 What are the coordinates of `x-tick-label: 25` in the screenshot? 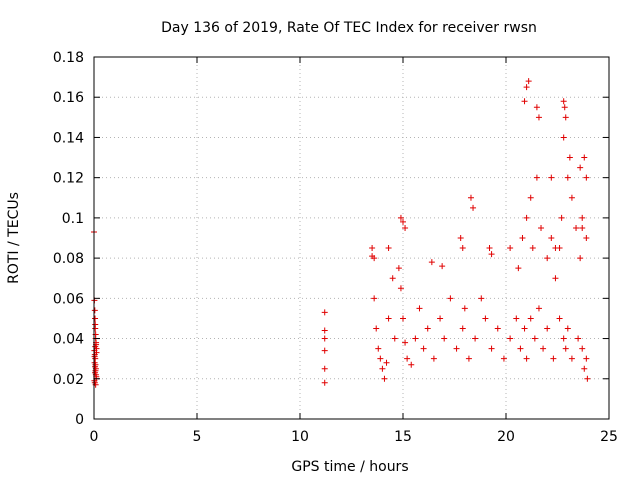 It's located at (609, 437).